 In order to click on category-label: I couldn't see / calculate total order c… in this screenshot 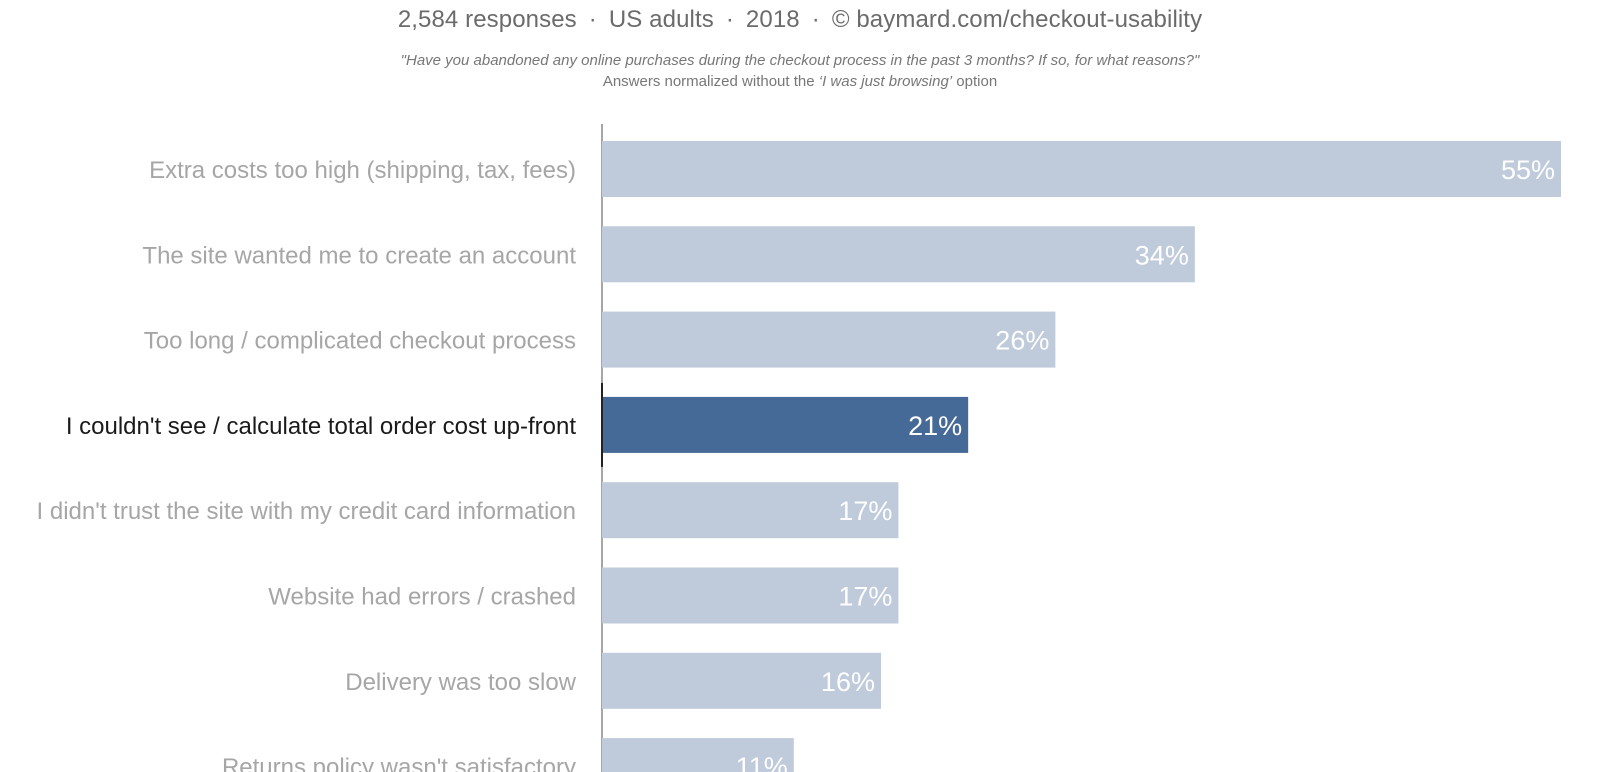, I will do `click(321, 426)`.